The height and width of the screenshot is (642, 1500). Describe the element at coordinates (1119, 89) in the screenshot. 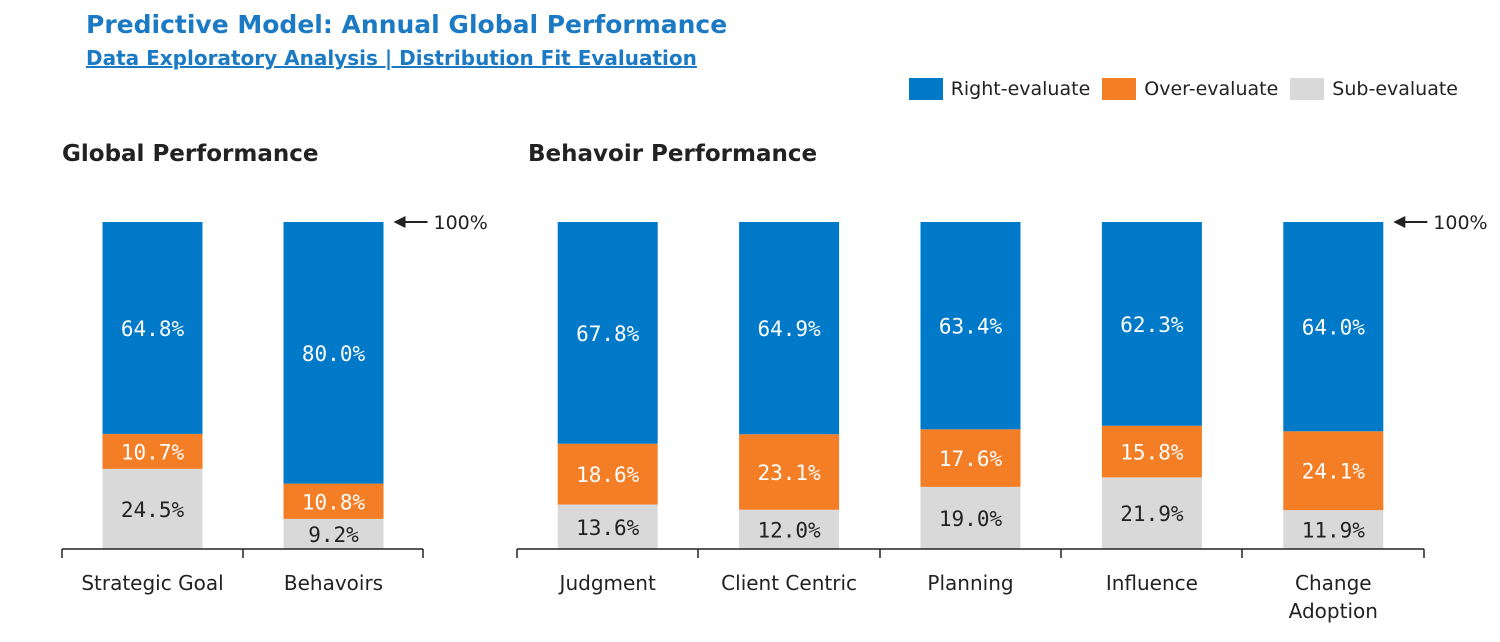

I see `legend-swatch-over-evaluate` at that location.